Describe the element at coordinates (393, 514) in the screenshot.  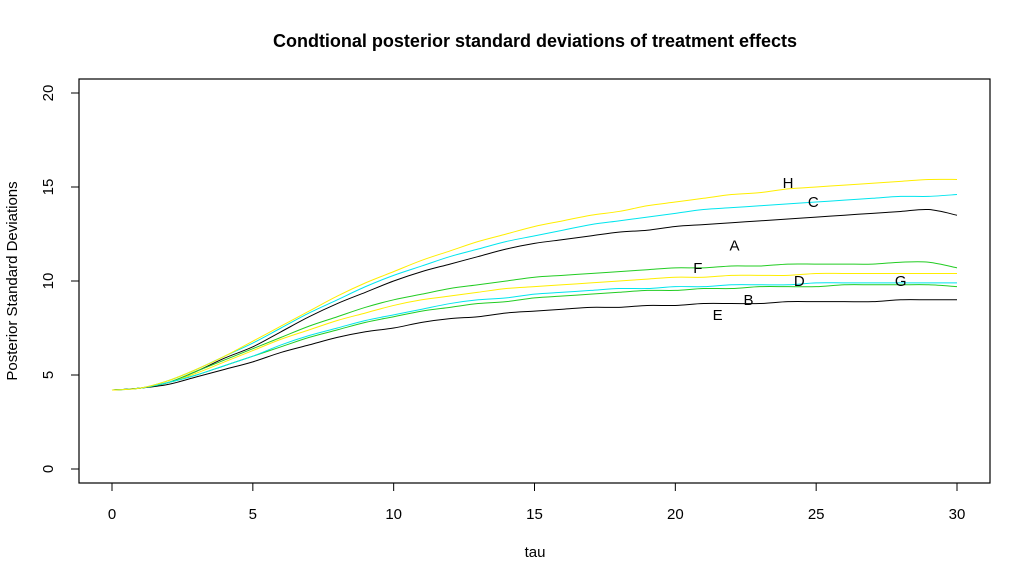
I see `x-tick-label: 10` at that location.